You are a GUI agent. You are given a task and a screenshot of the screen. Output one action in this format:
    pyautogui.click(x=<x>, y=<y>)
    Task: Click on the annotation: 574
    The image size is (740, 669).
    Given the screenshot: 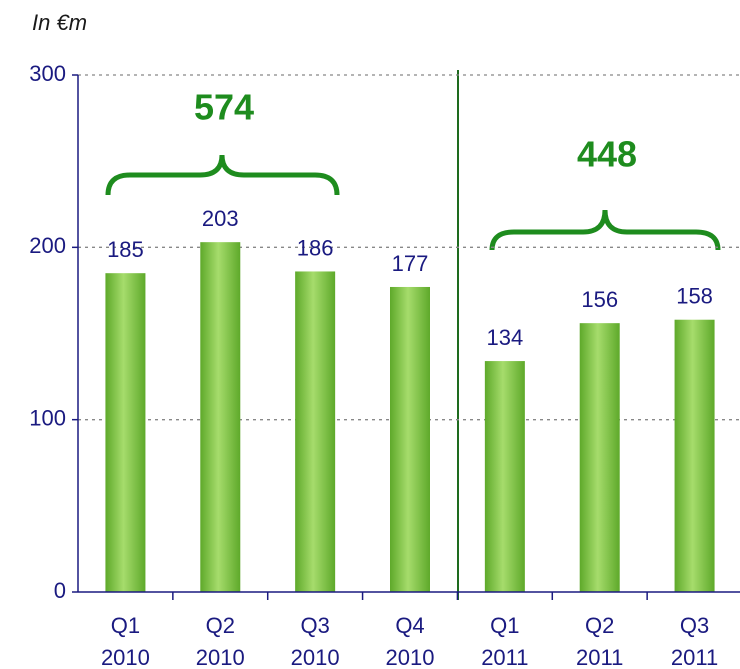 What is the action you would take?
    pyautogui.click(x=224, y=107)
    